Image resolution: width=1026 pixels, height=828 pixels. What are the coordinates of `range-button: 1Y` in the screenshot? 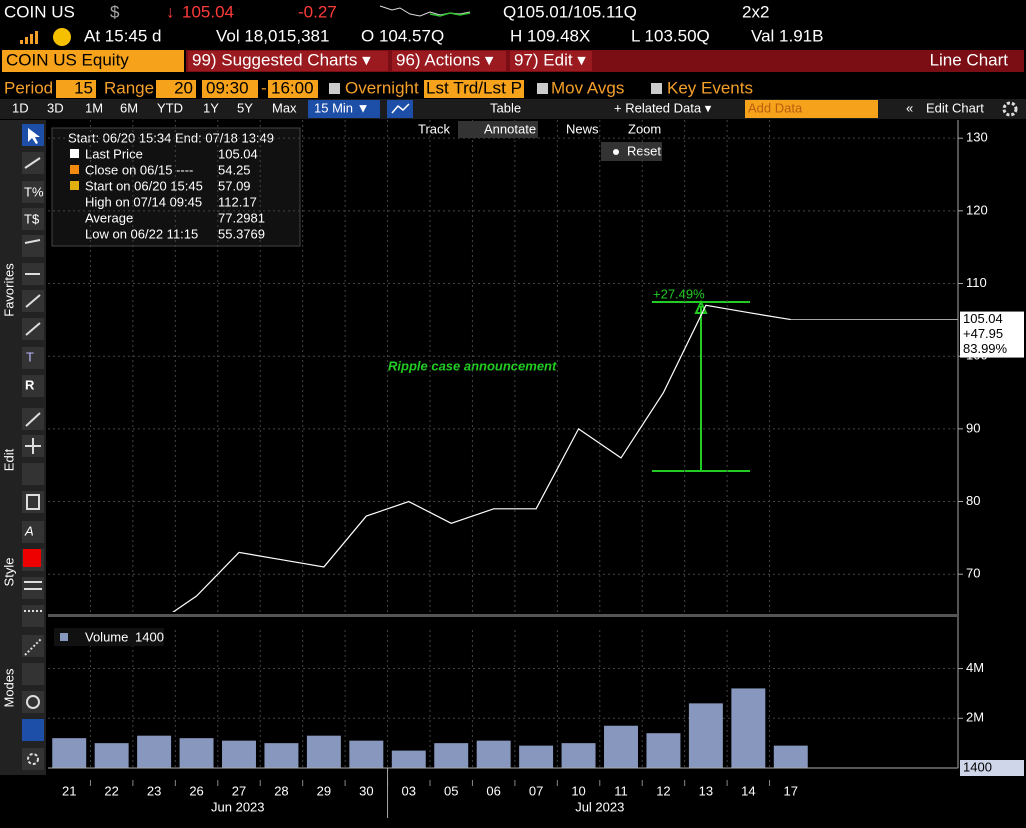 It's located at (211, 107).